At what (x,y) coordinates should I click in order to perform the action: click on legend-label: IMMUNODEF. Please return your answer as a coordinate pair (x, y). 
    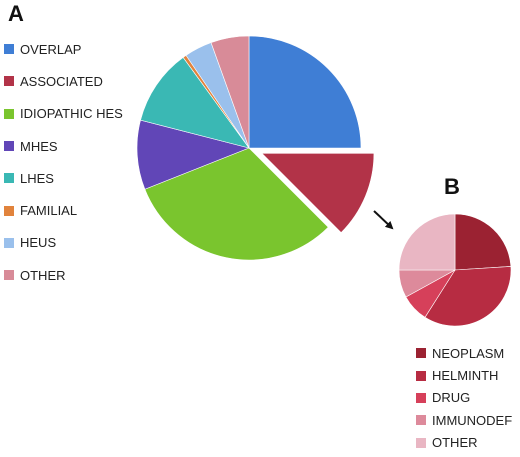
    Looking at the image, I should click on (472, 420).